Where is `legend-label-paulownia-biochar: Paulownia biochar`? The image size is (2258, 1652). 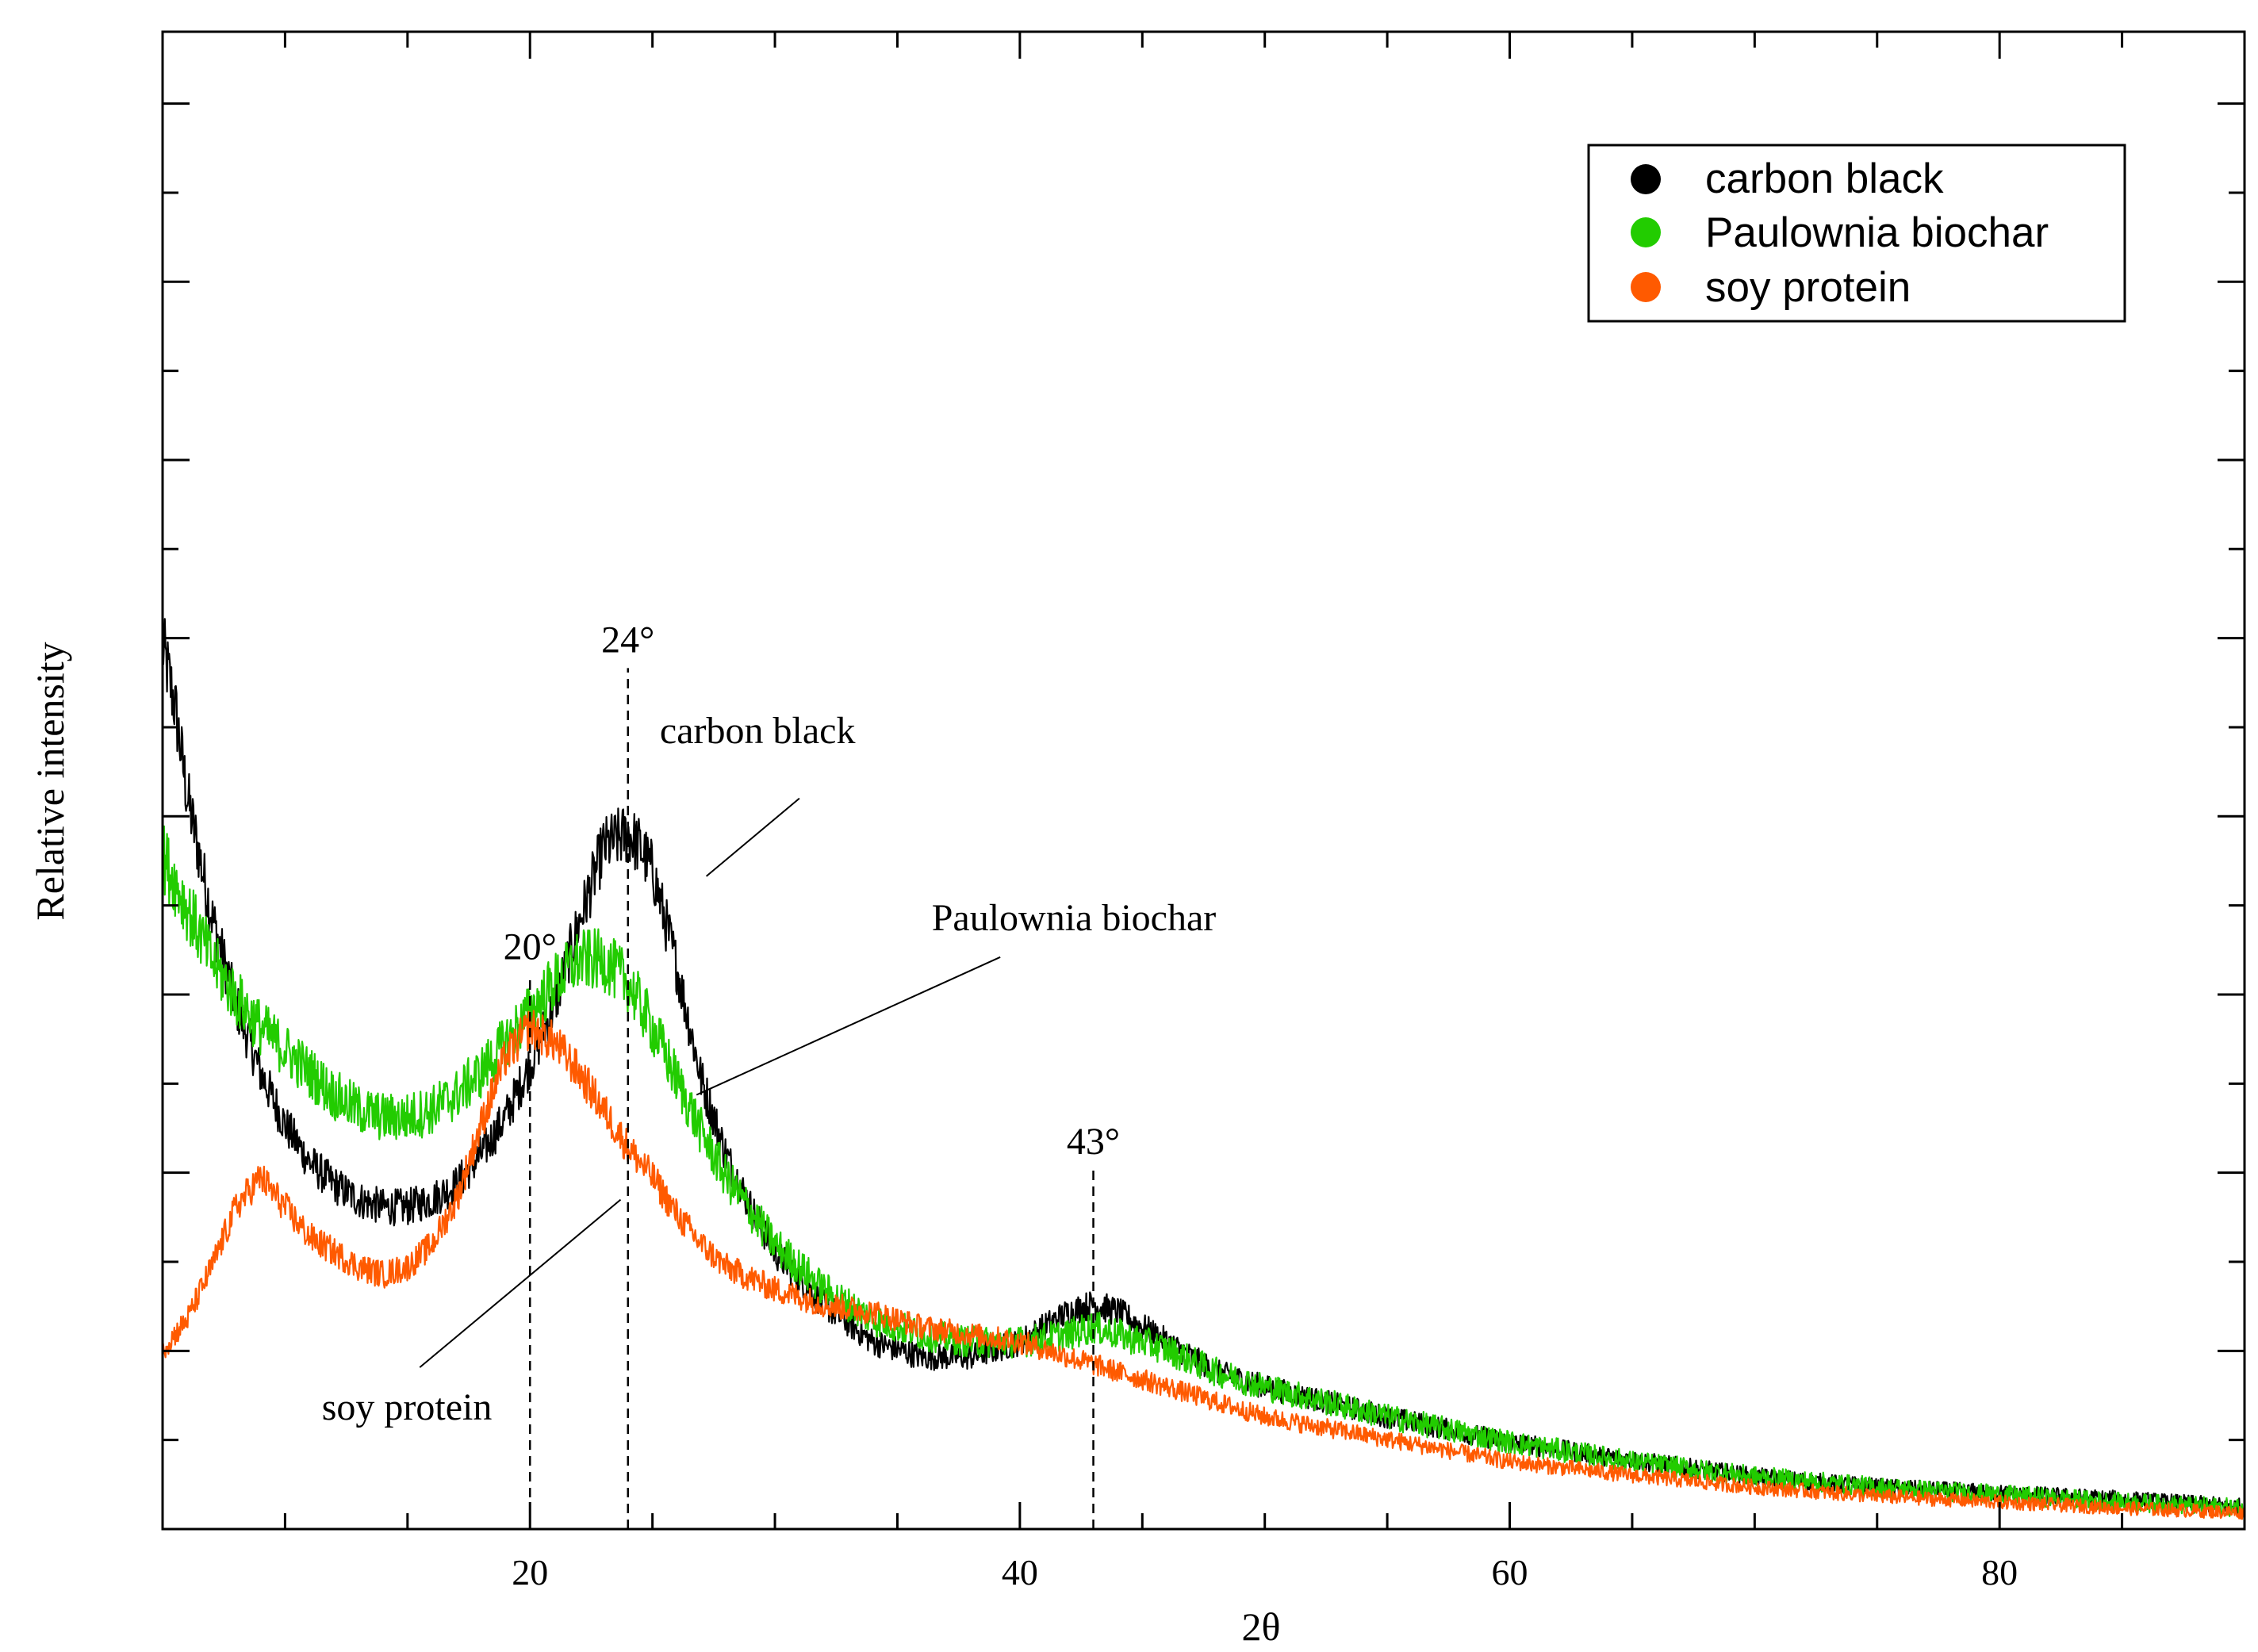
legend-label-paulownia-biochar: Paulownia biochar is located at coordinates (1877, 232).